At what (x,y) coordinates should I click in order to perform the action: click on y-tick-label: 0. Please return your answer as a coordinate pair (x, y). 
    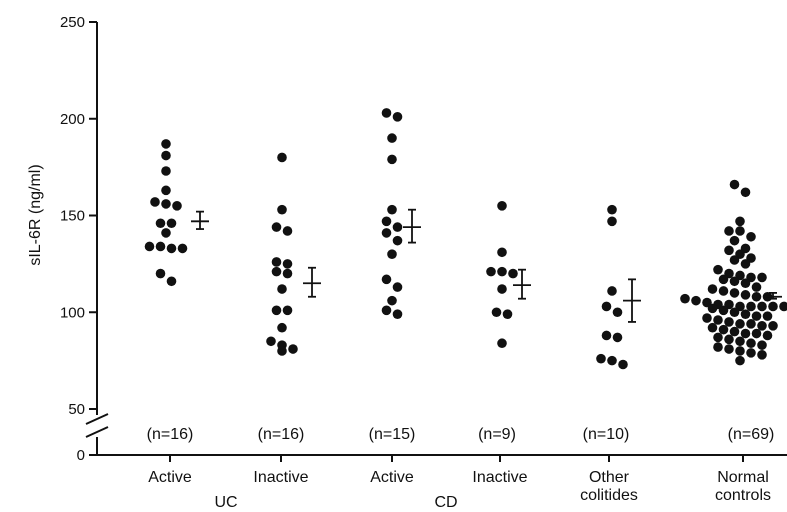
    Looking at the image, I should click on (81, 455).